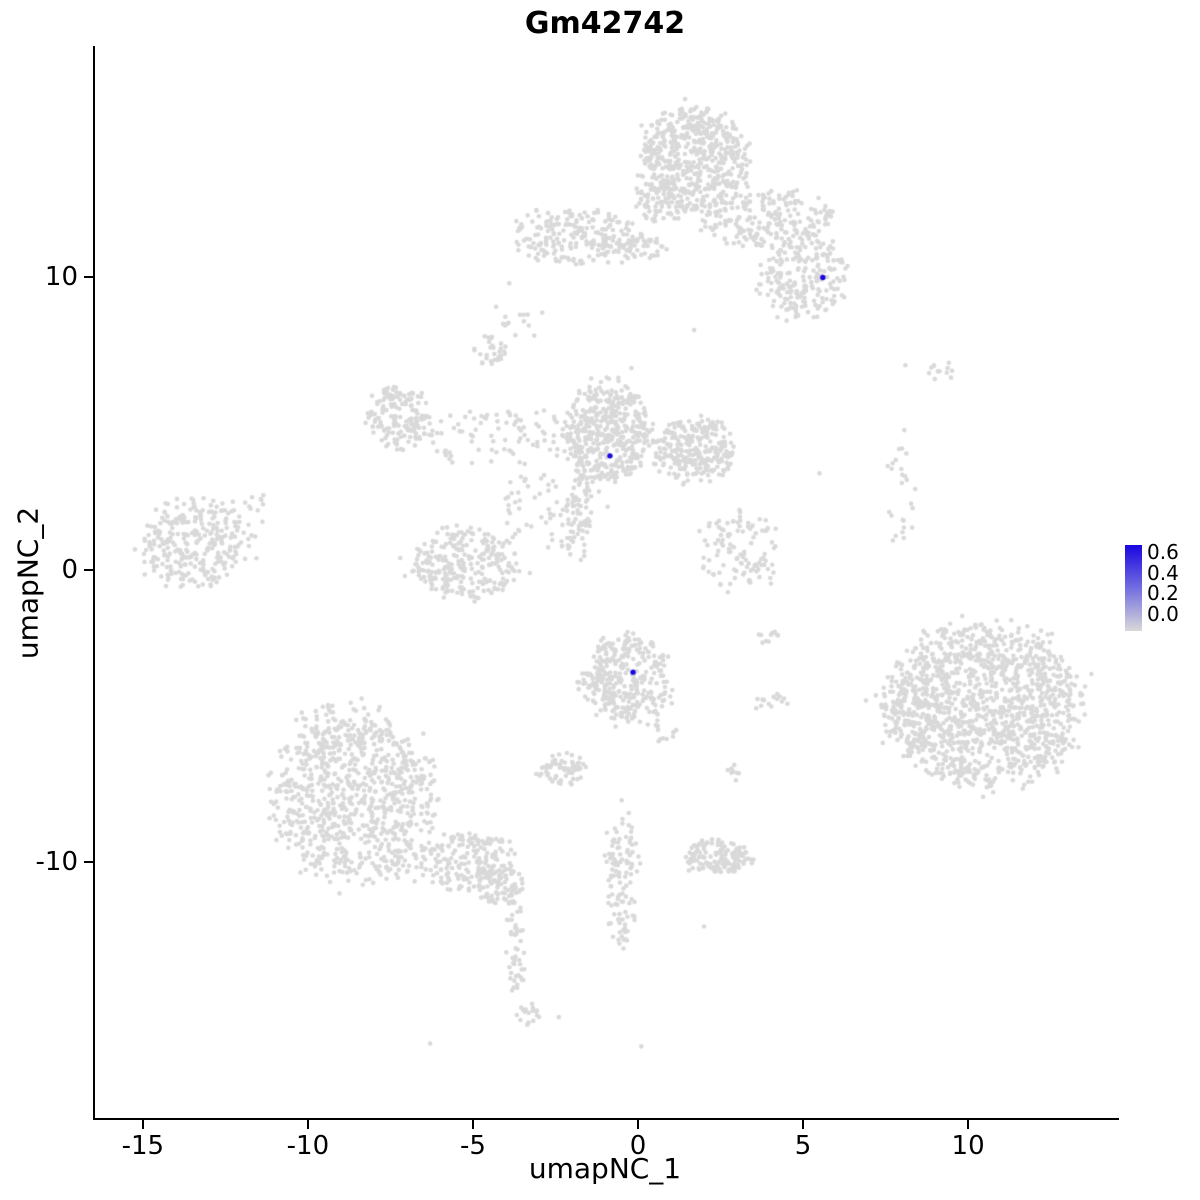 The image size is (1200, 1200). What do you see at coordinates (1163, 552) in the screenshot?
I see `legend-tick-label: 0.6` at bounding box center [1163, 552].